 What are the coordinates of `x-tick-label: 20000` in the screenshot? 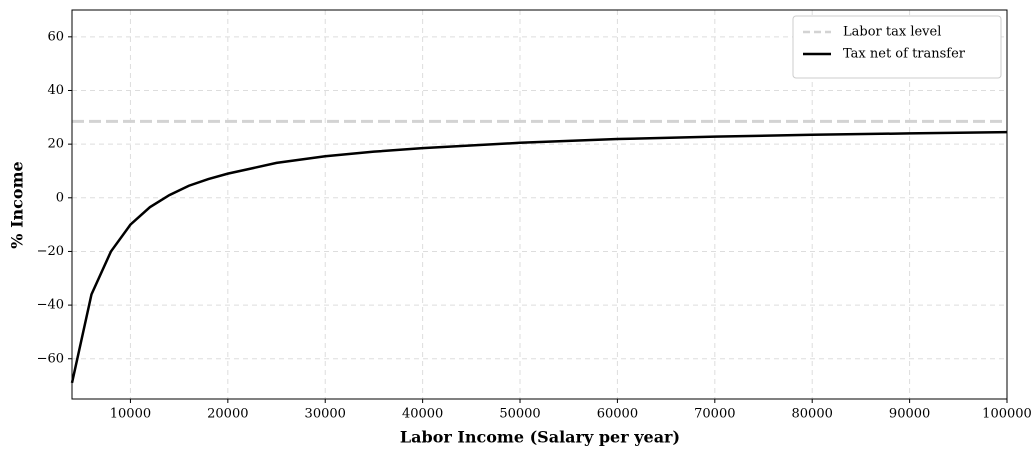 It's located at (227, 414).